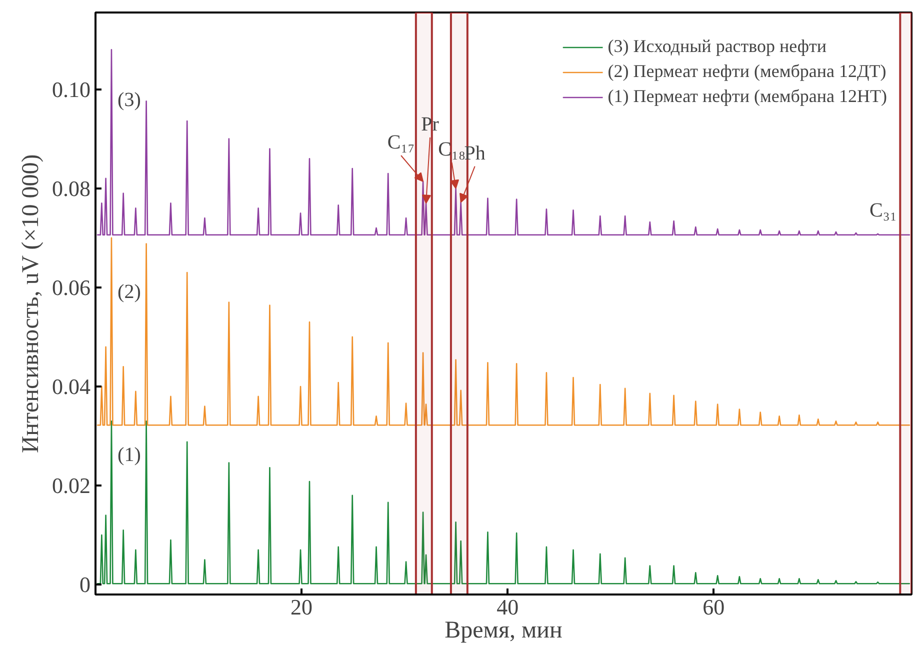  I want to click on x-axis-title: Время, мин, so click(503, 631).